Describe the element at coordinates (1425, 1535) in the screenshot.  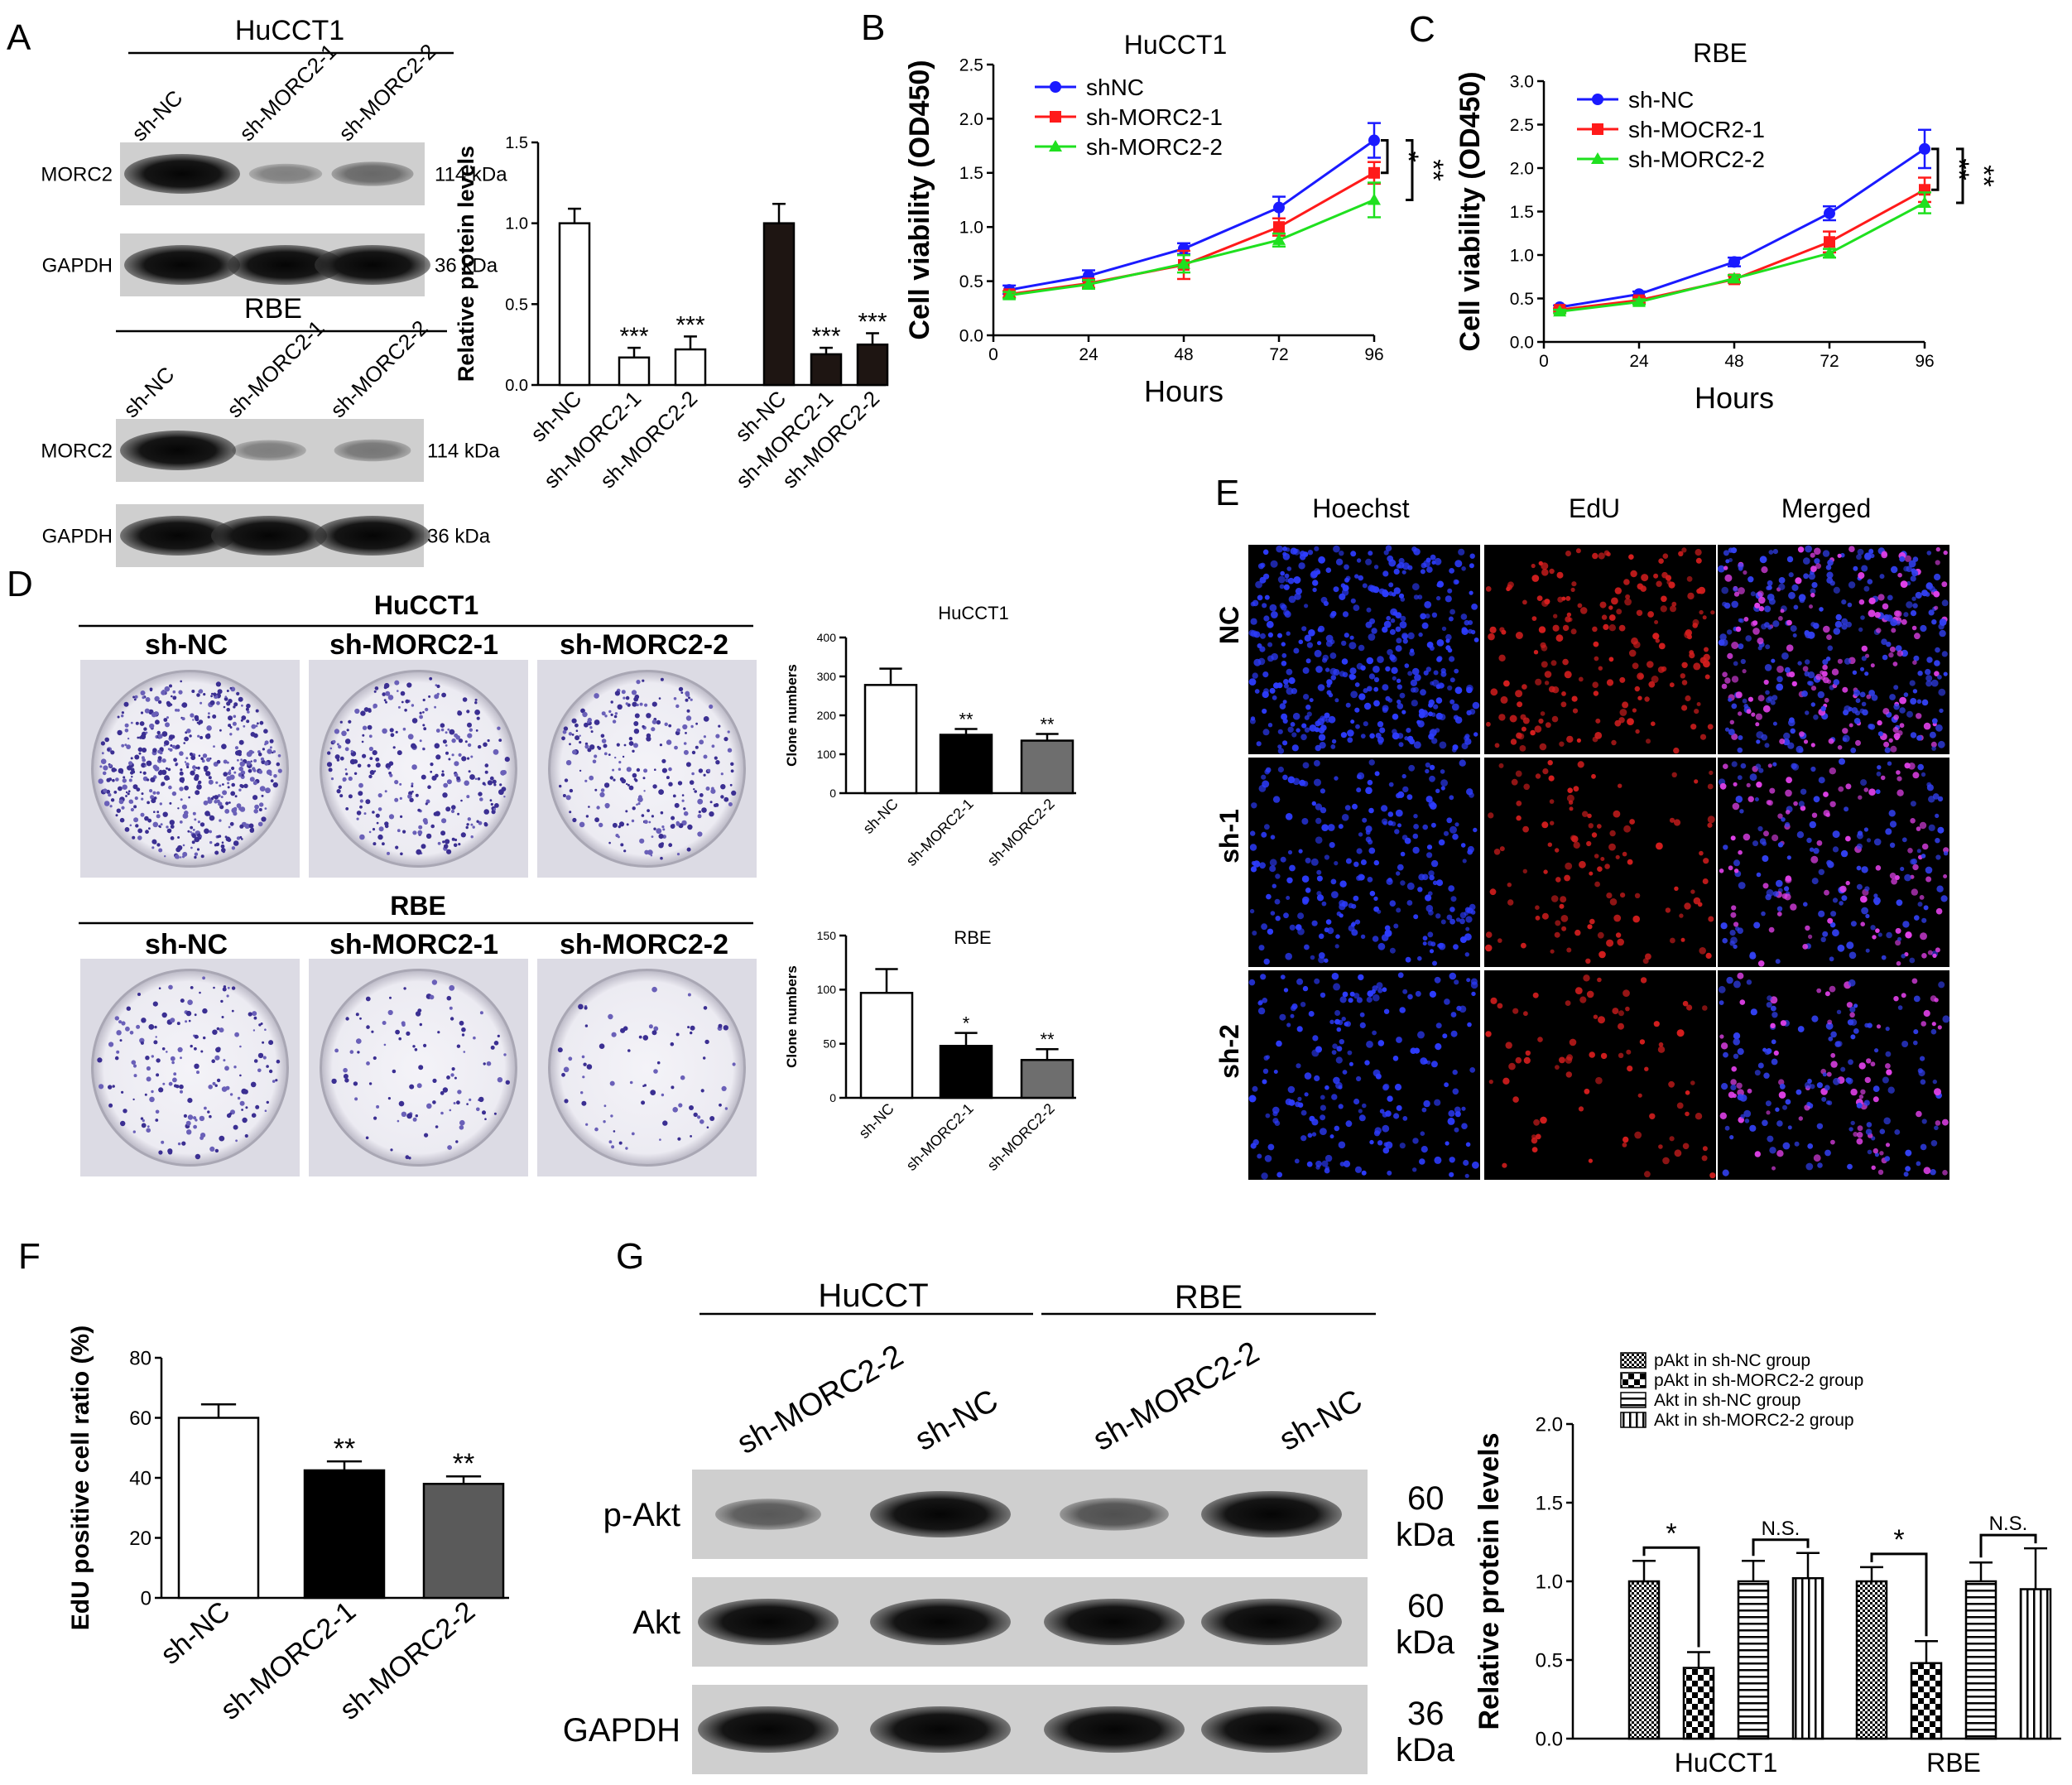
I see `blot-kda-label: kDa` at that location.